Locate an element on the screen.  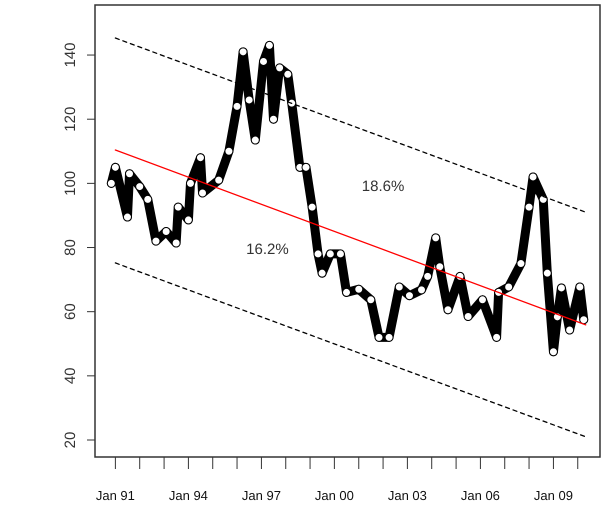
x-tick-label: Jan 06 is located at coordinates (480, 495).